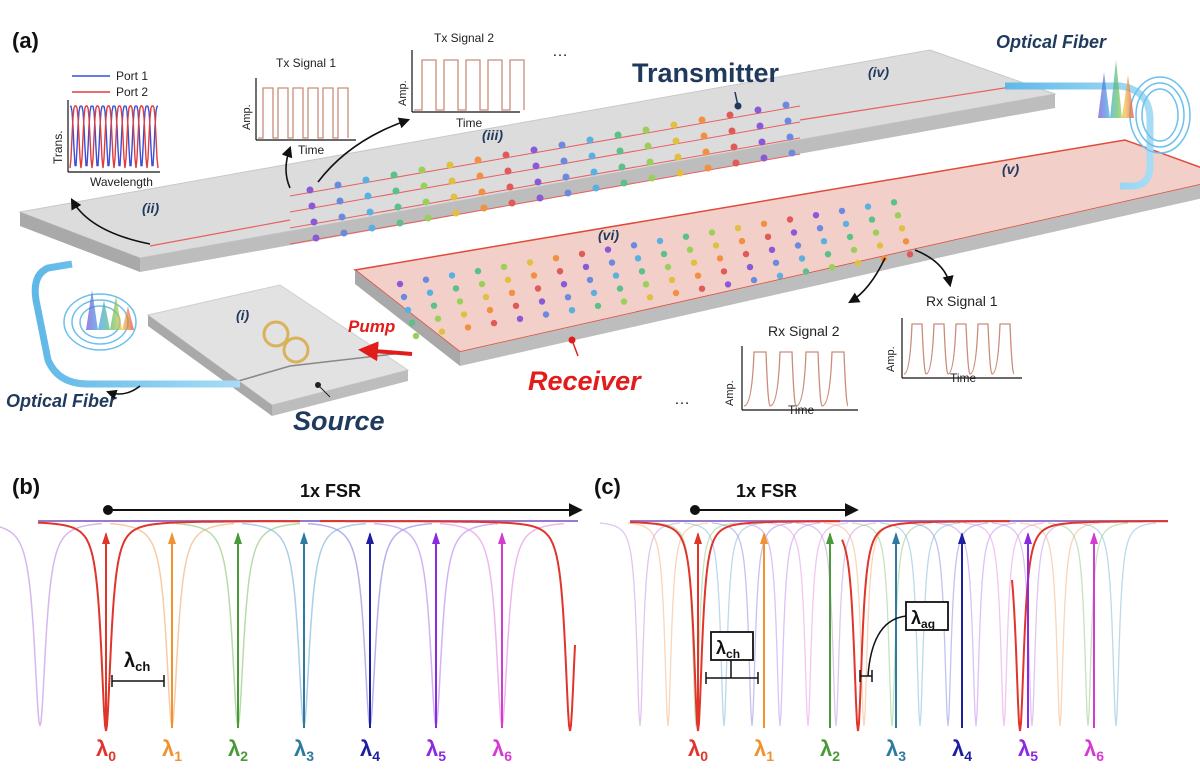  I want to click on receiver-label: Receiver, so click(585, 381).